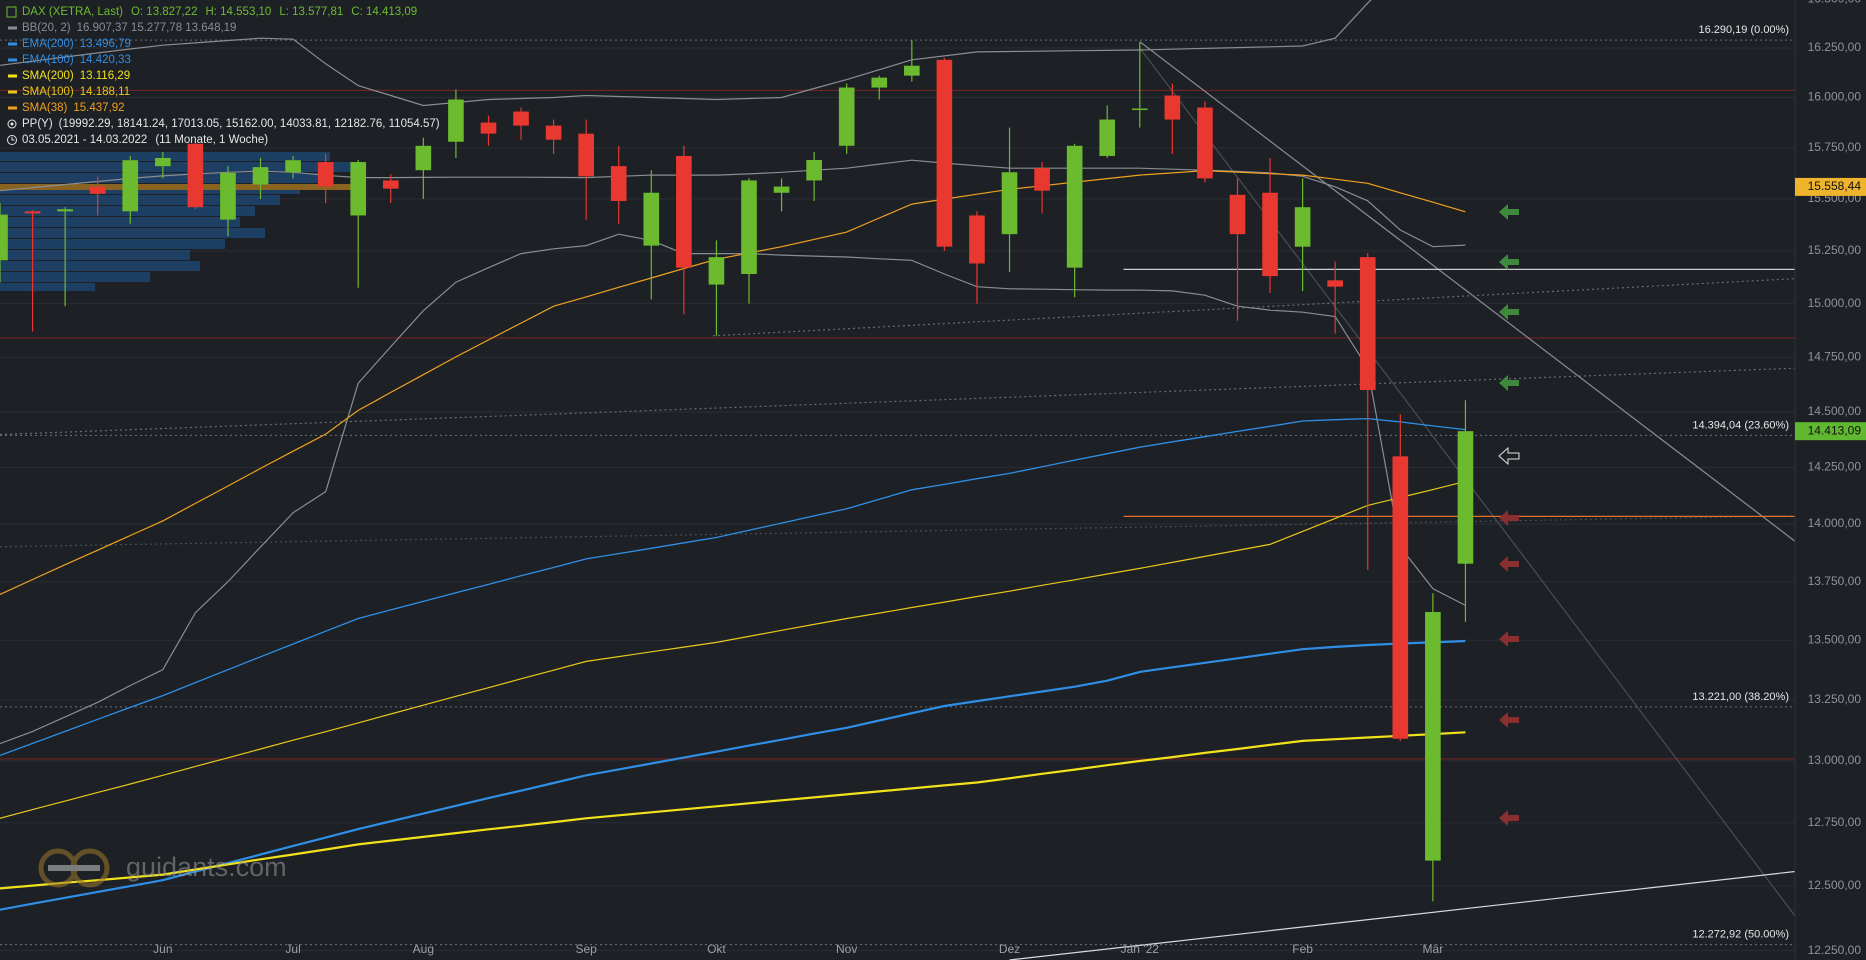  I want to click on x-tick-label: Nov, so click(846, 949).